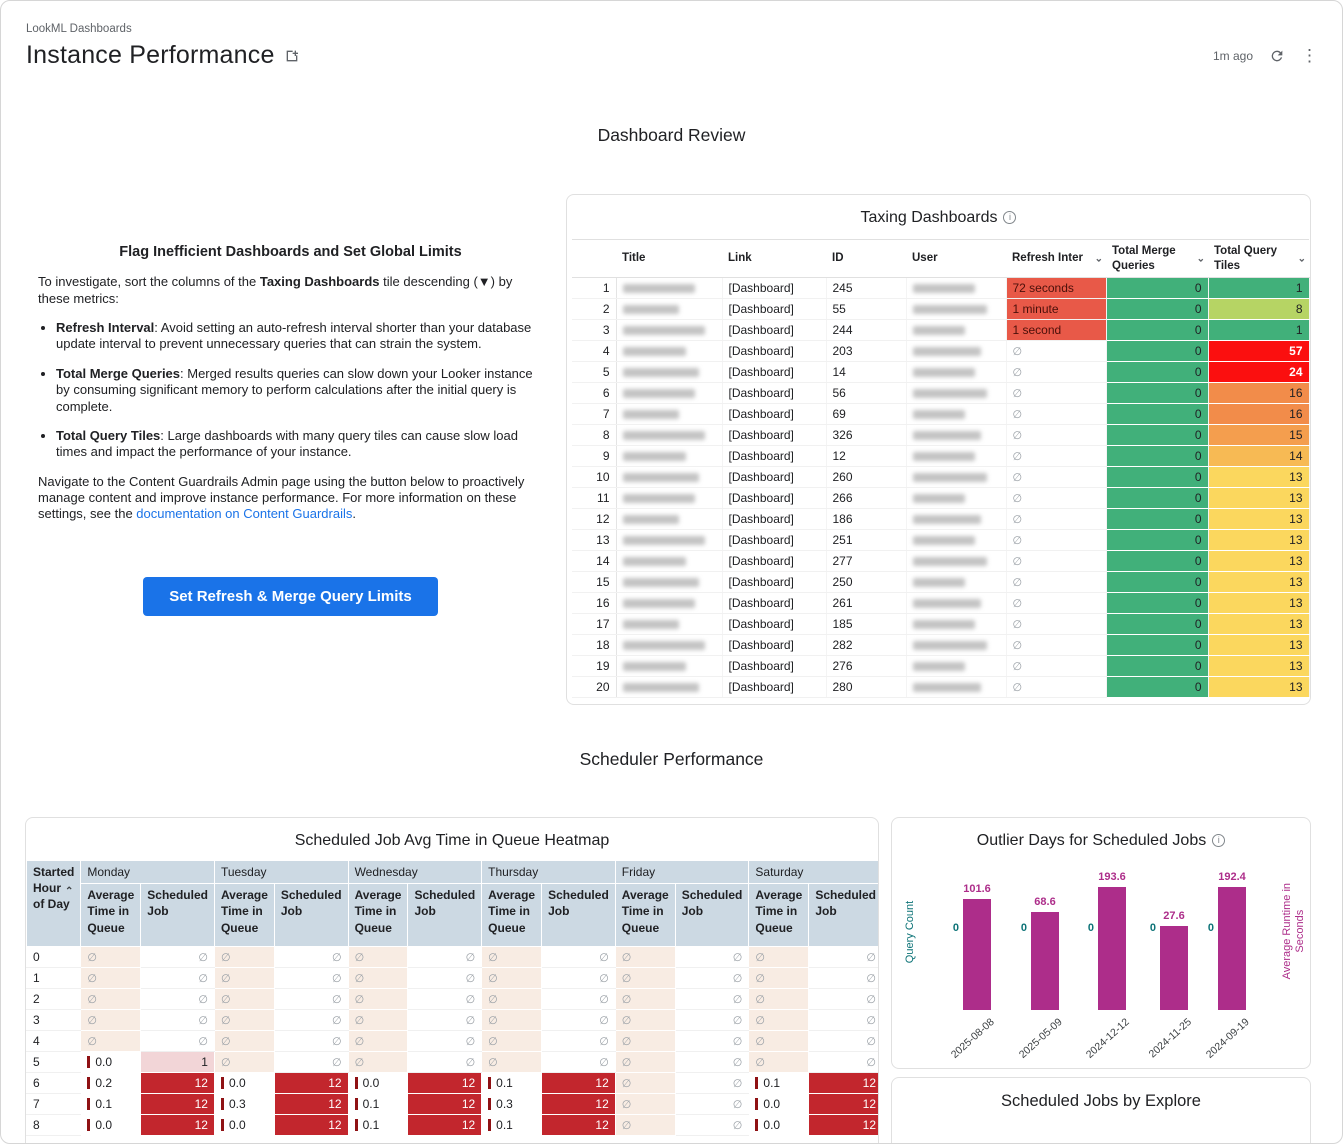 This screenshot has height=1144, width=1343. What do you see at coordinates (866, 258) in the screenshot?
I see `col-id: ID` at bounding box center [866, 258].